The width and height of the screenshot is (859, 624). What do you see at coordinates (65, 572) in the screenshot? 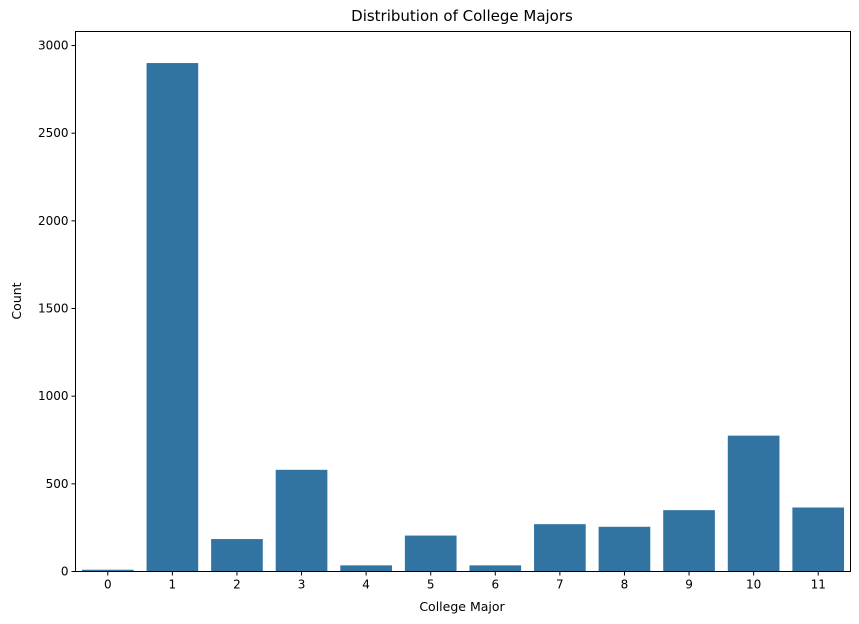
I see `y-tick-label-0: 0` at bounding box center [65, 572].